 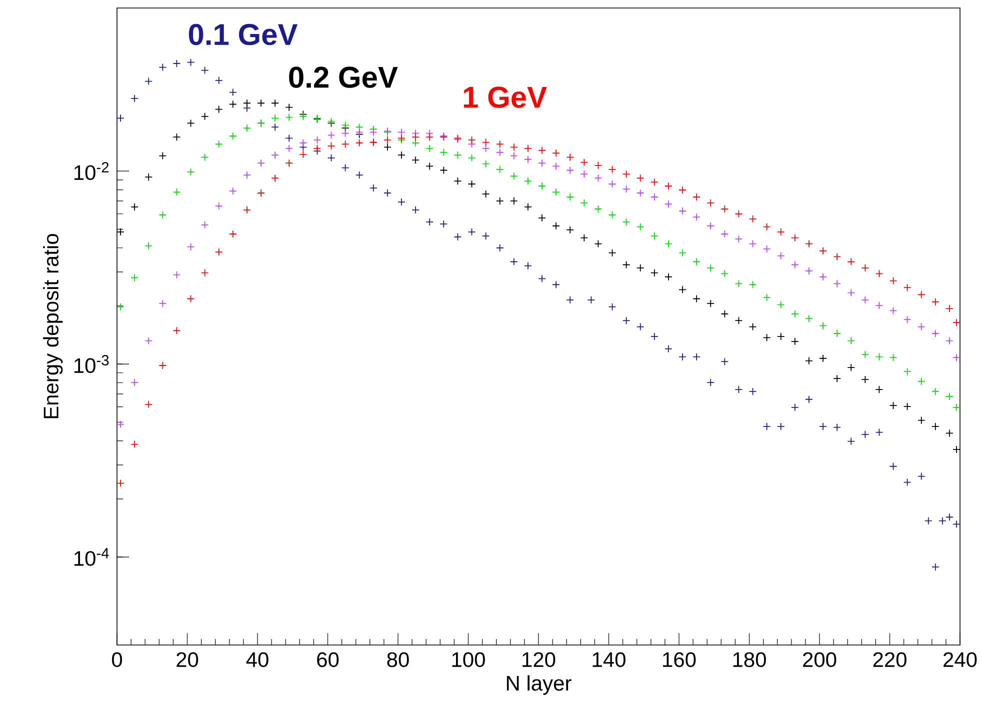 What do you see at coordinates (609, 660) in the screenshot?
I see `x-tick-label: 140` at bounding box center [609, 660].